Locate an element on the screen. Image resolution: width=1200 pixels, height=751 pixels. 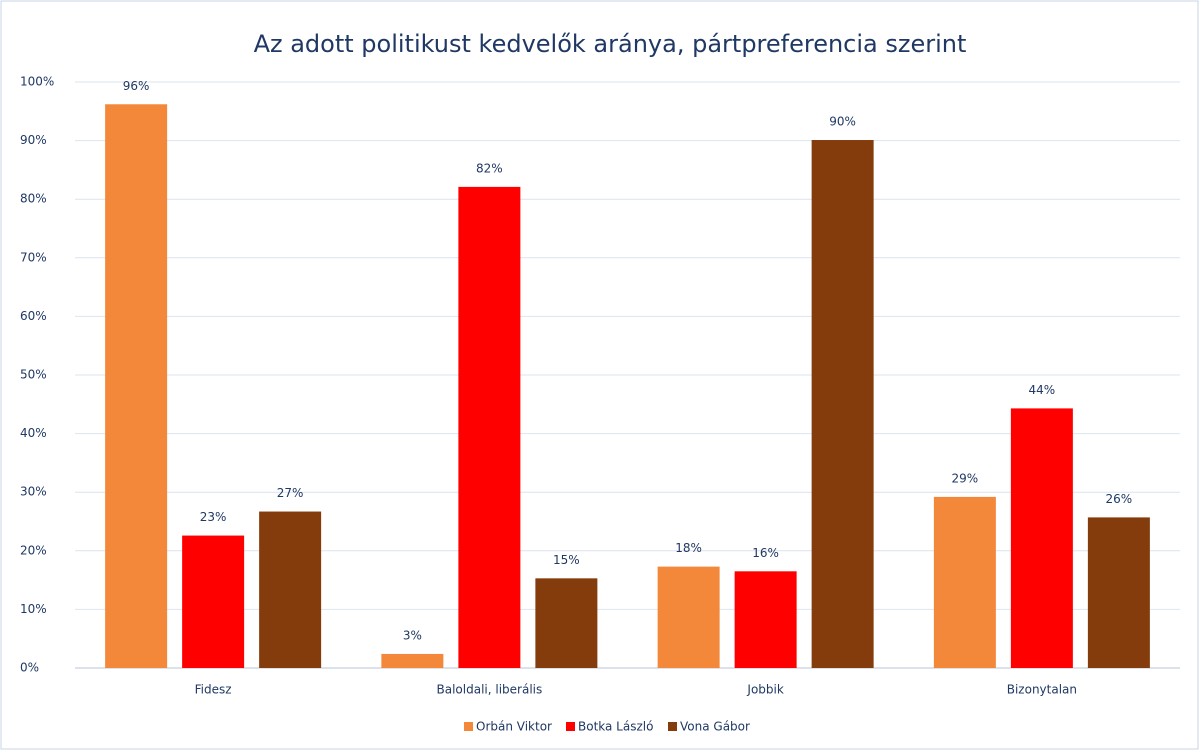
y-tick-label: 40% is located at coordinates (33, 433).